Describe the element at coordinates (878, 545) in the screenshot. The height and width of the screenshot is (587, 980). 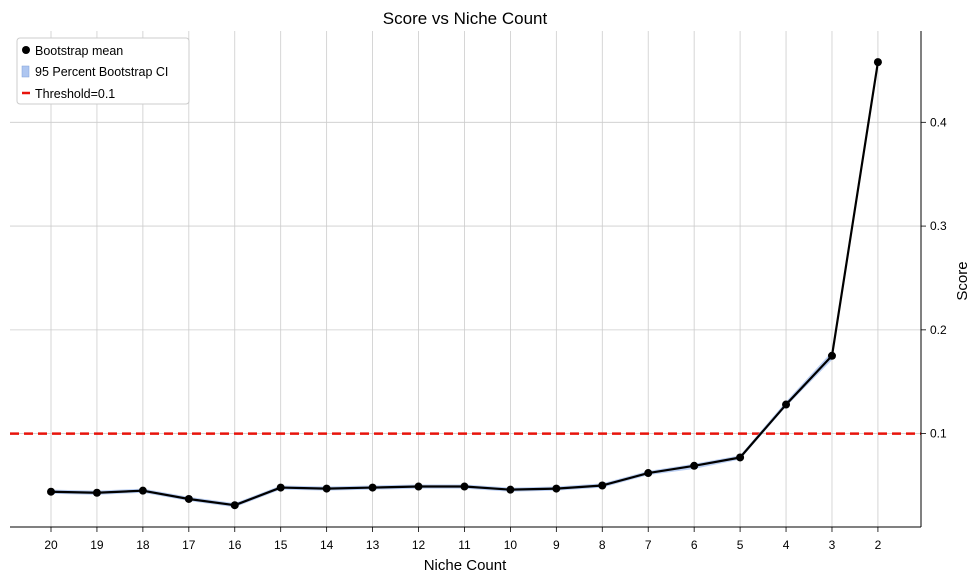
I see `x-tick-label: 2` at that location.